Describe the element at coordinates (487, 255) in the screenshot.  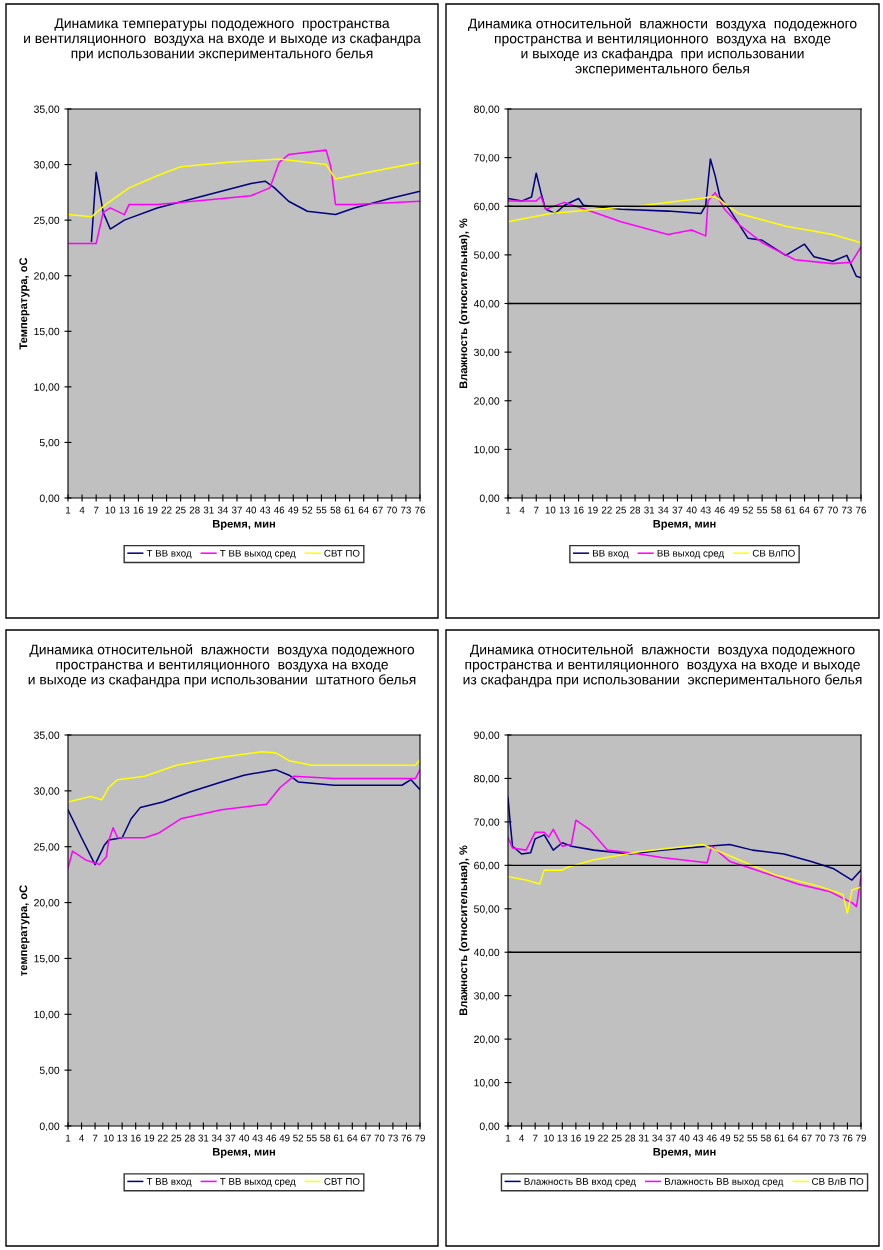
I see `y-tick-label: 50,00` at that location.